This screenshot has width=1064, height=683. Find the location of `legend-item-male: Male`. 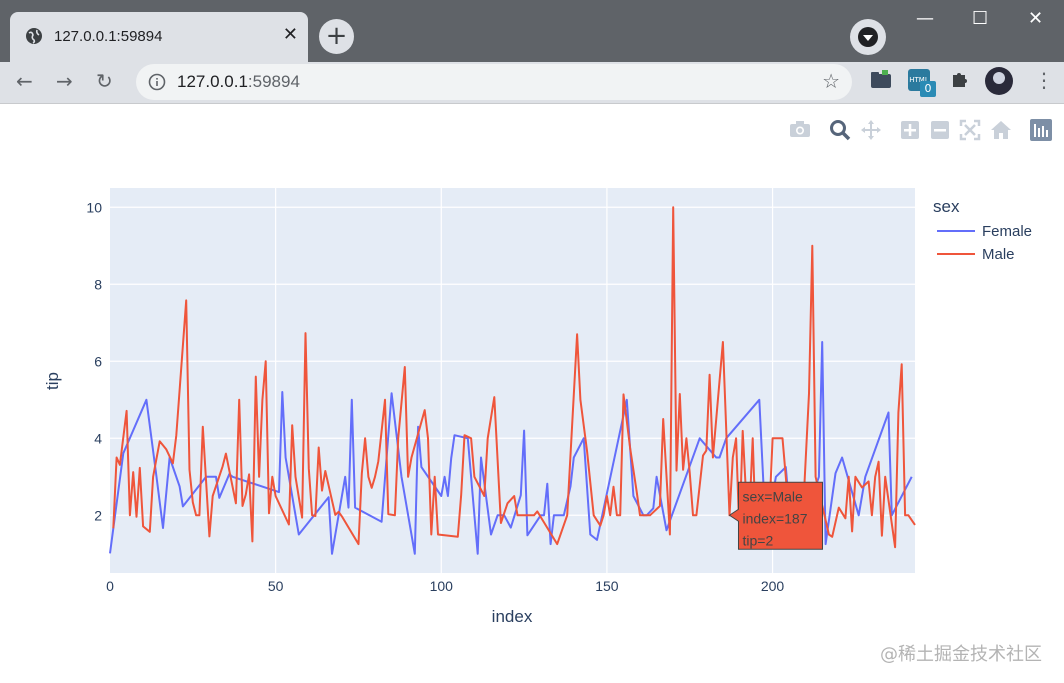

legend-item-male: Male is located at coordinates (976, 254).